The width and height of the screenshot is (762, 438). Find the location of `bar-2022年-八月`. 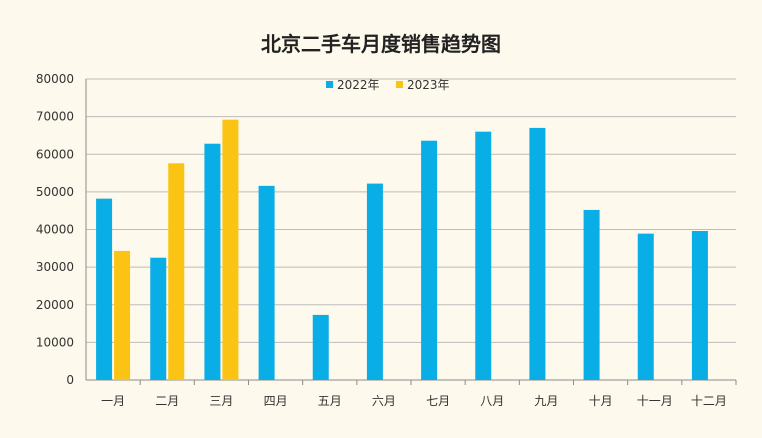

bar-2022年-八月 is located at coordinates (483, 255).